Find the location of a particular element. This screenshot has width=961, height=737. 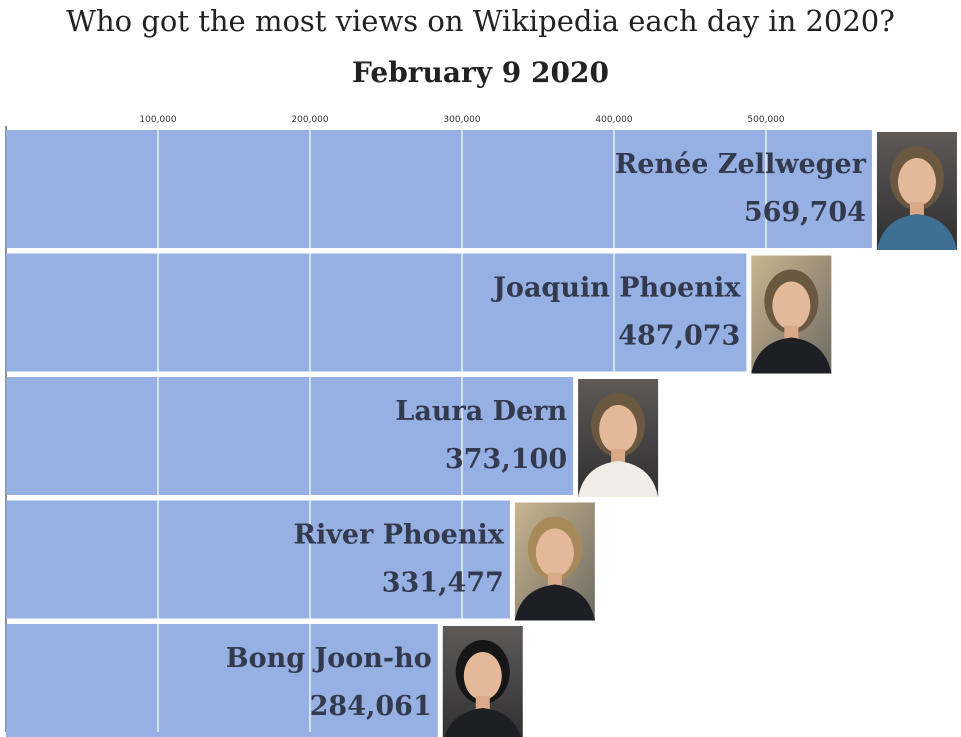

bar-name-label: Bong Joon-ho is located at coordinates (329, 658).